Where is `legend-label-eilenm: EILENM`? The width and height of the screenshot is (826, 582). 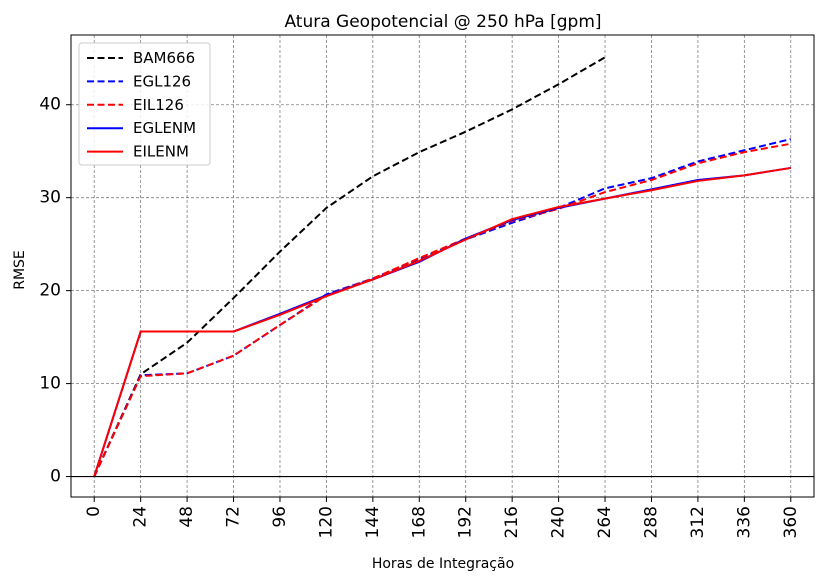
legend-label-eilenm: EILENM is located at coordinates (161, 152).